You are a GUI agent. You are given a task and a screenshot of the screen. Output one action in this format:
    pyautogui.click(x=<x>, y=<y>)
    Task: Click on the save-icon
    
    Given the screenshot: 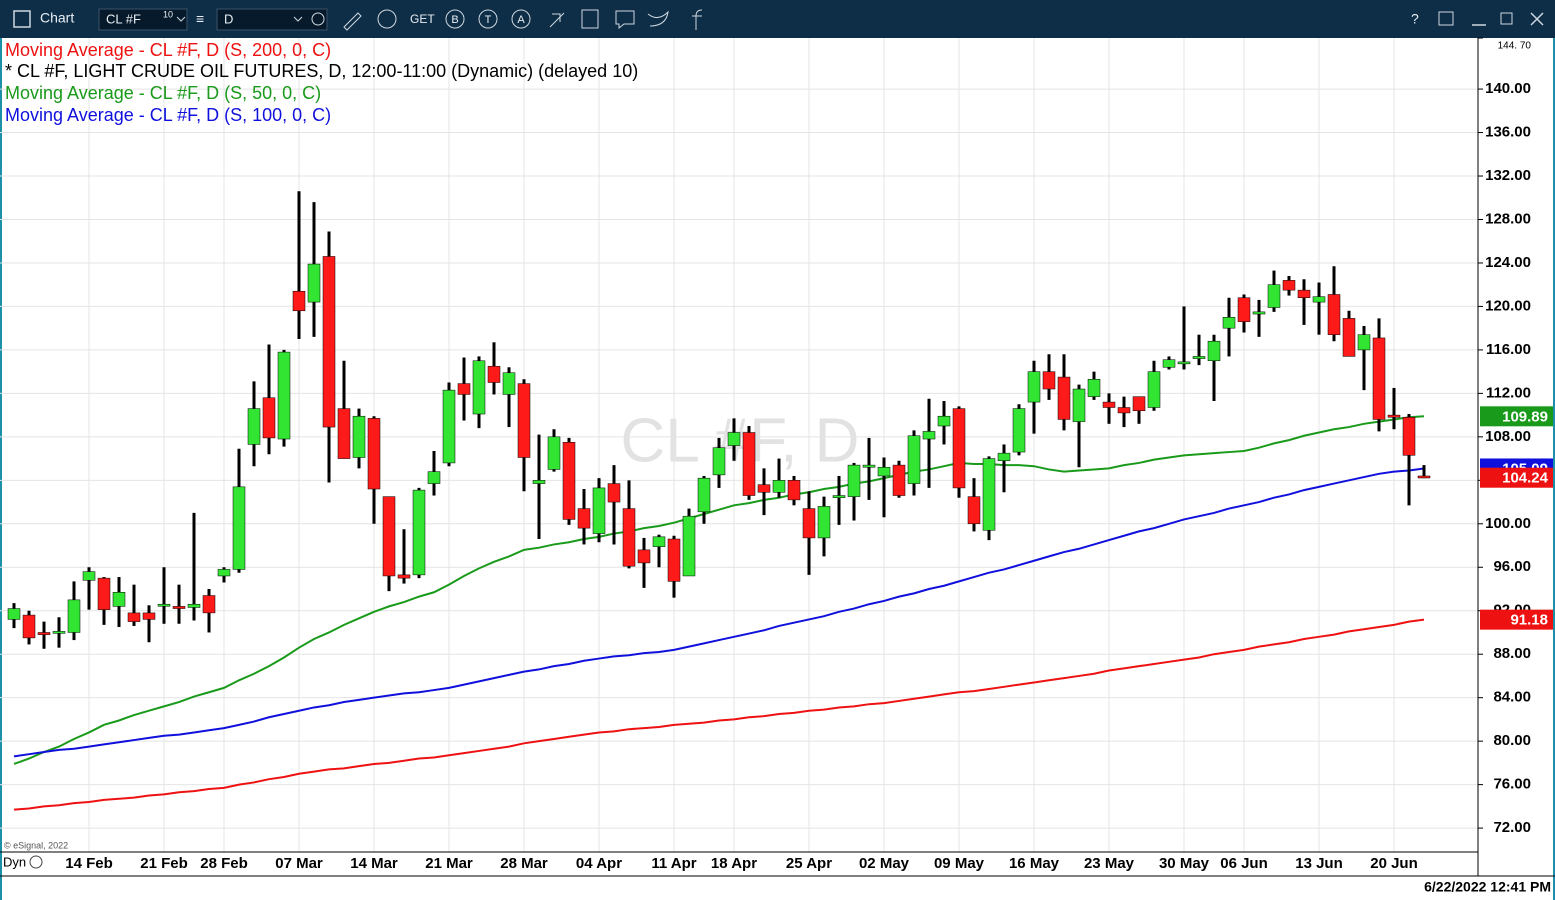 What is the action you would take?
    pyautogui.click(x=1446, y=18)
    